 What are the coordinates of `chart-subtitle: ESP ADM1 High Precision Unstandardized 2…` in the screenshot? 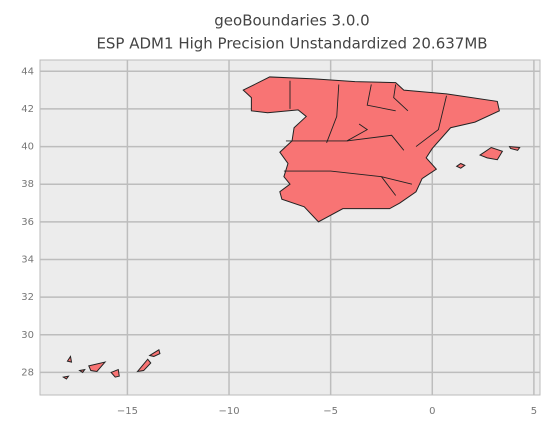 It's located at (291, 44).